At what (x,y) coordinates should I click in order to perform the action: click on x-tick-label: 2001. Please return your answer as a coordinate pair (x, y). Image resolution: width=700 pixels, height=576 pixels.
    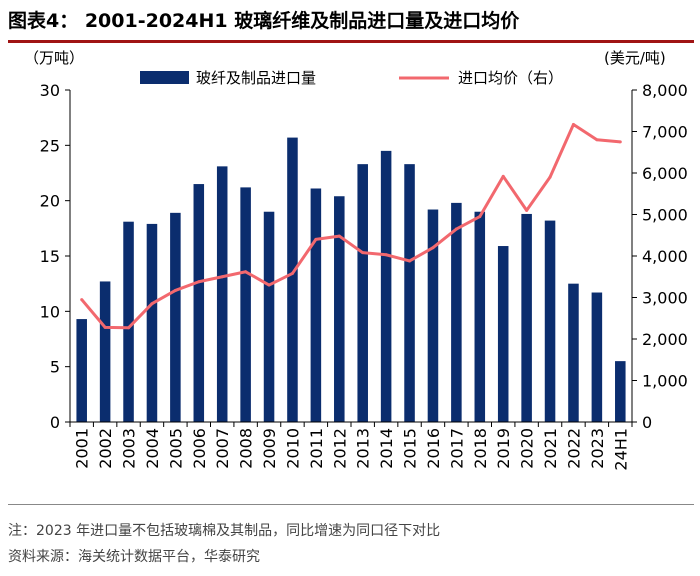
    Looking at the image, I should click on (82, 448).